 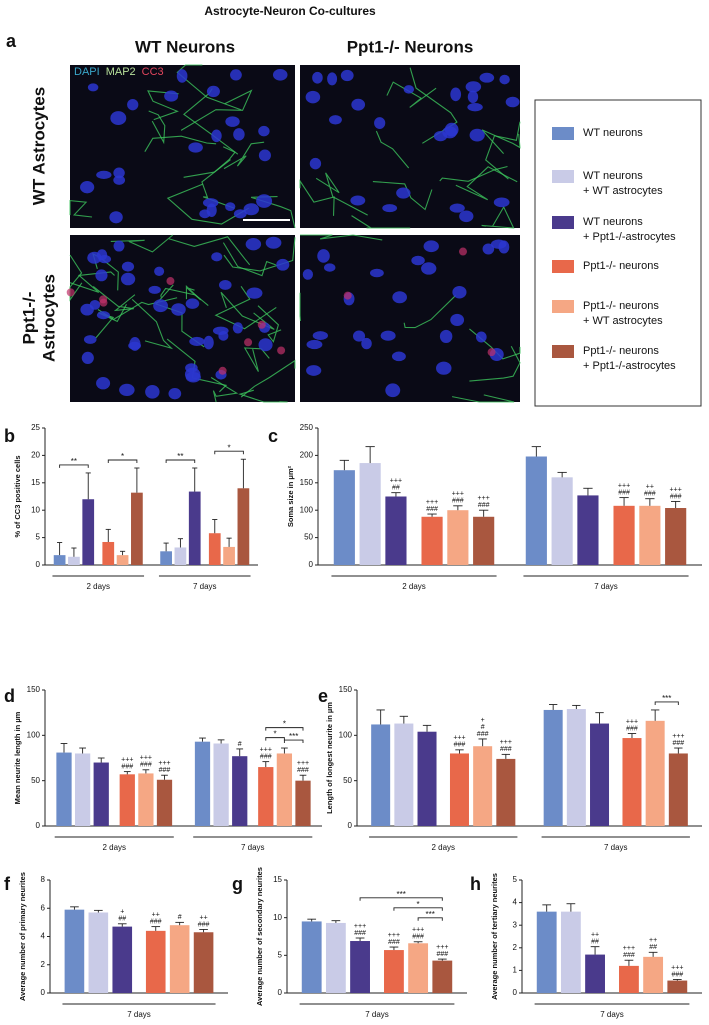 What do you see at coordinates (253, 847) in the screenshot?
I see `x-category-label: 7 days` at bounding box center [253, 847].